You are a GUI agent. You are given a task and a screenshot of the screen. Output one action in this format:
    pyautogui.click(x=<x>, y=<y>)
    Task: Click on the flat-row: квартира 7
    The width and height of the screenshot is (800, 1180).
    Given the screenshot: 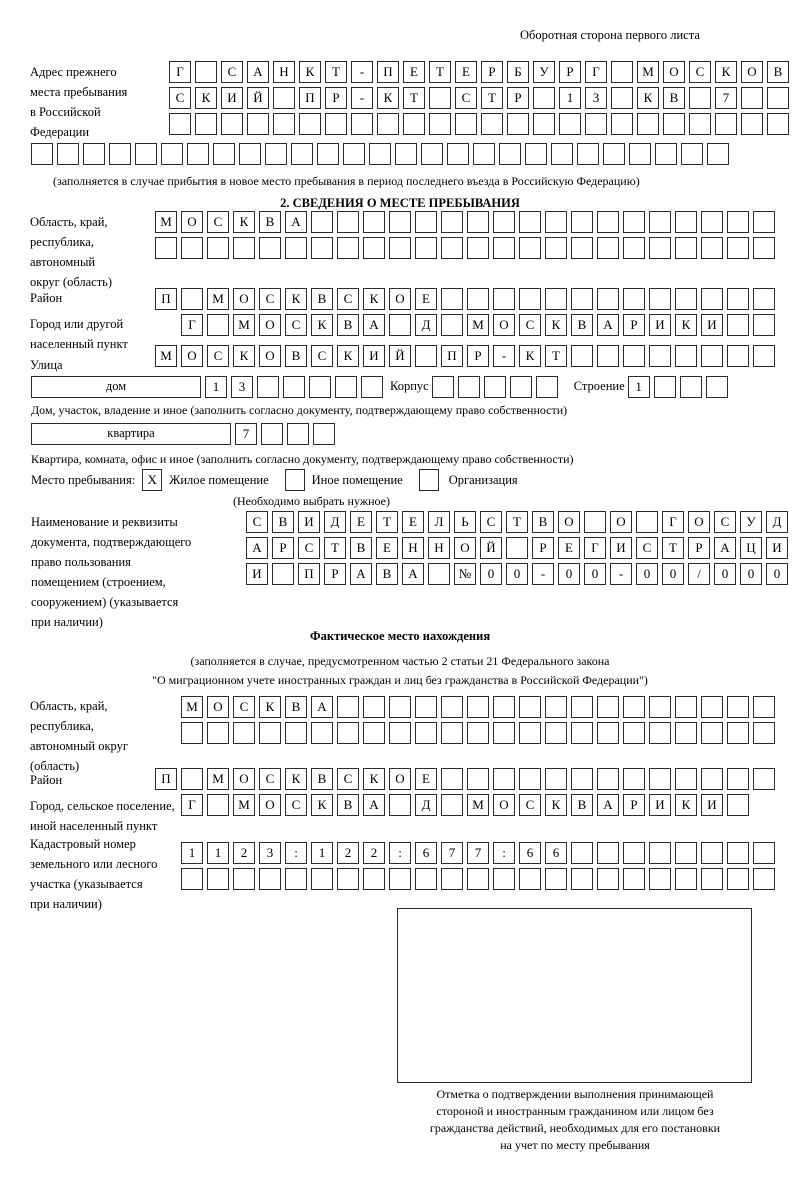 What is the action you would take?
    pyautogui.click(x=183, y=434)
    